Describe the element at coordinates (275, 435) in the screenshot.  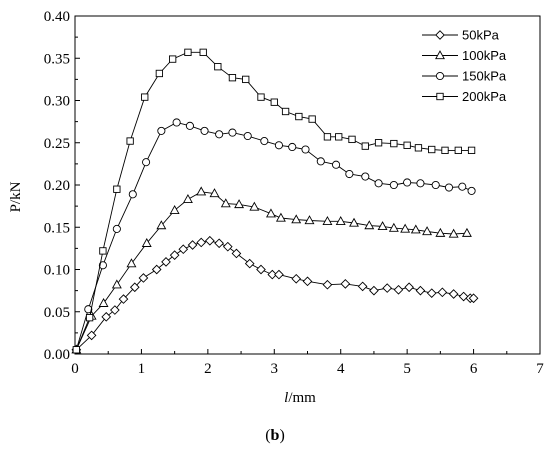
I see `figure-caption: (b)` at that location.